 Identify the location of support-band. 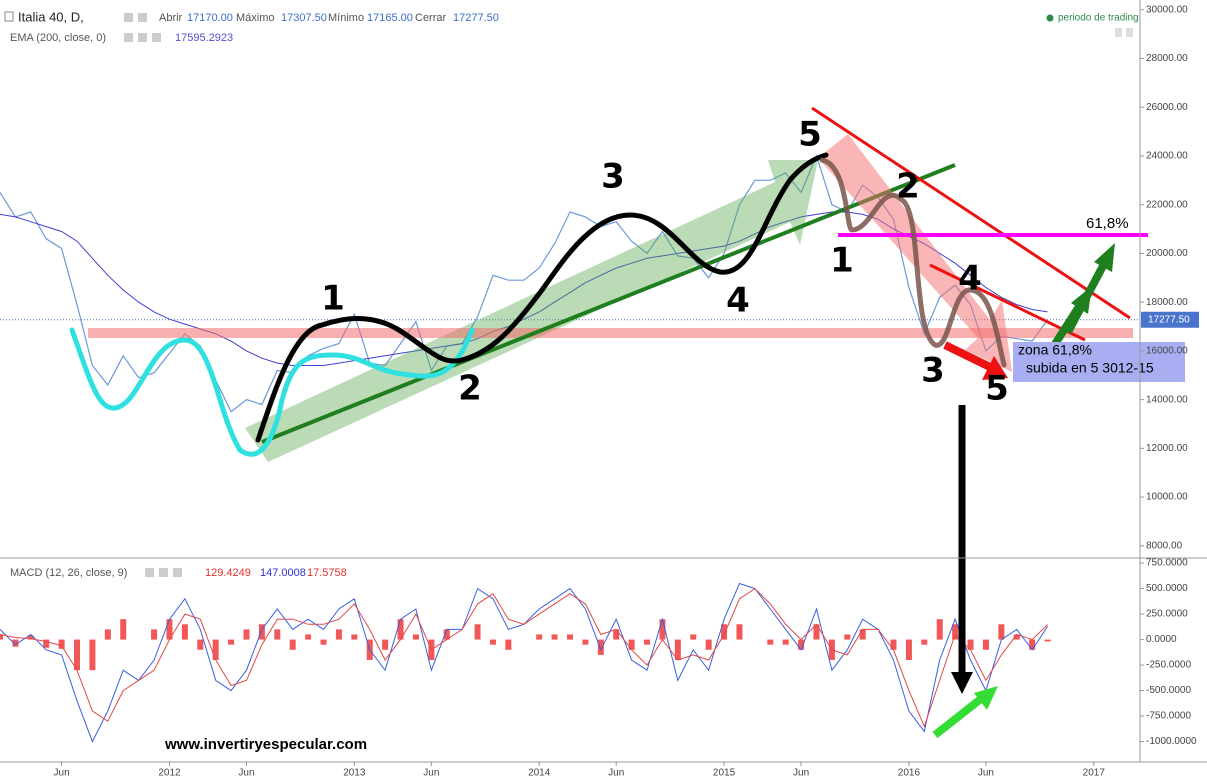
(610, 333).